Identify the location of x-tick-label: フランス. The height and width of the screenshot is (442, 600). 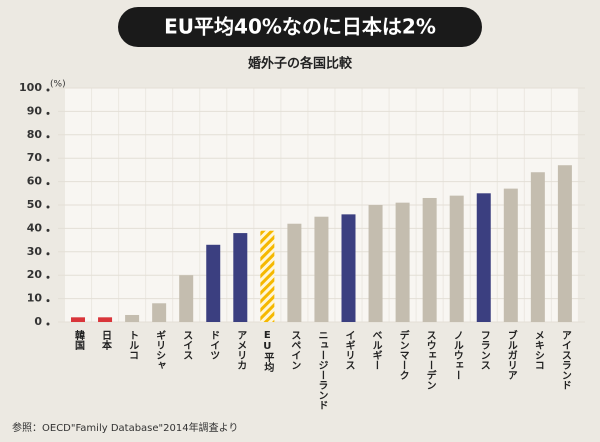
(484, 350).